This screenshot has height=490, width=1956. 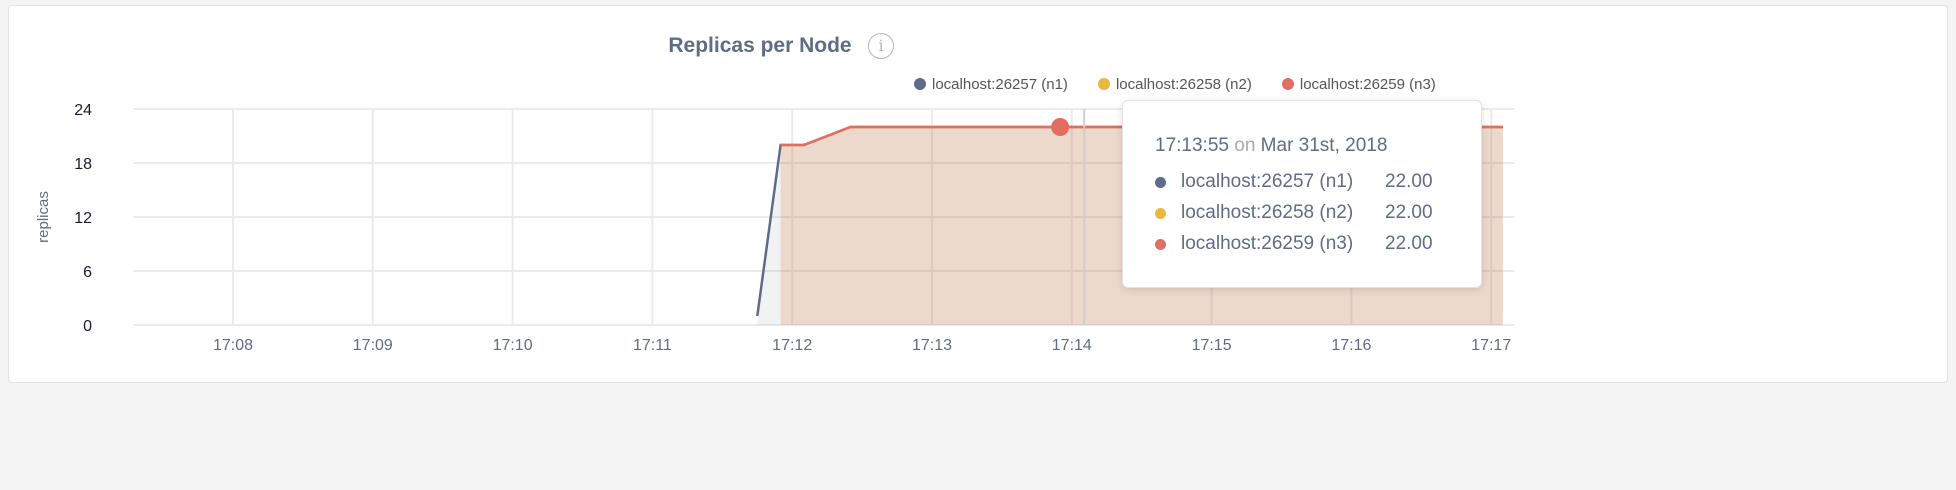 What do you see at coordinates (1351, 345) in the screenshot?
I see `x-tick-label: 17:16` at bounding box center [1351, 345].